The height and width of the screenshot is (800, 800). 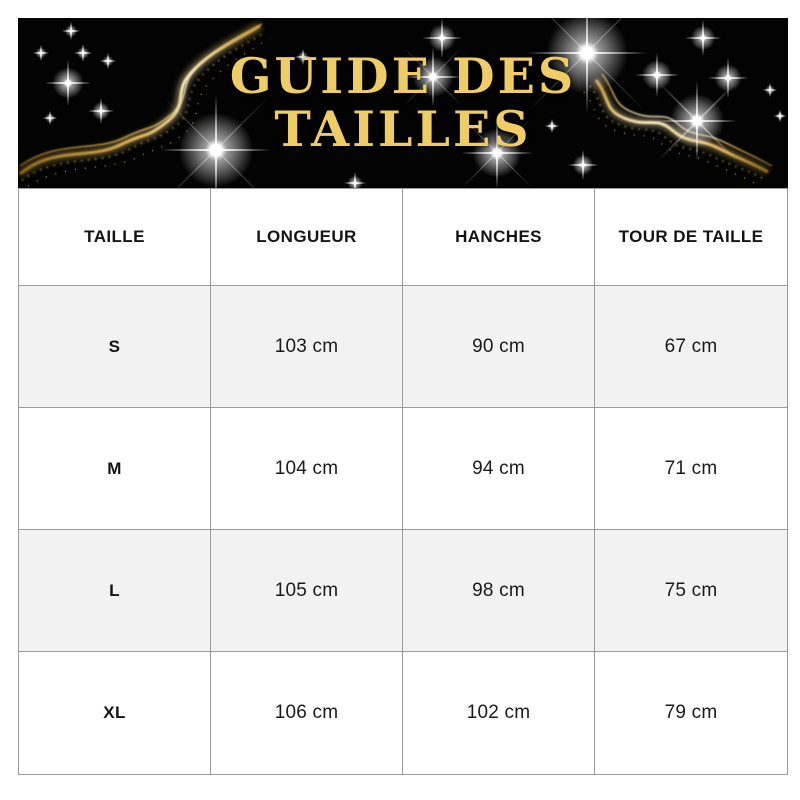 I want to click on longueur-cell-s: 103 cm, so click(x=307, y=347).